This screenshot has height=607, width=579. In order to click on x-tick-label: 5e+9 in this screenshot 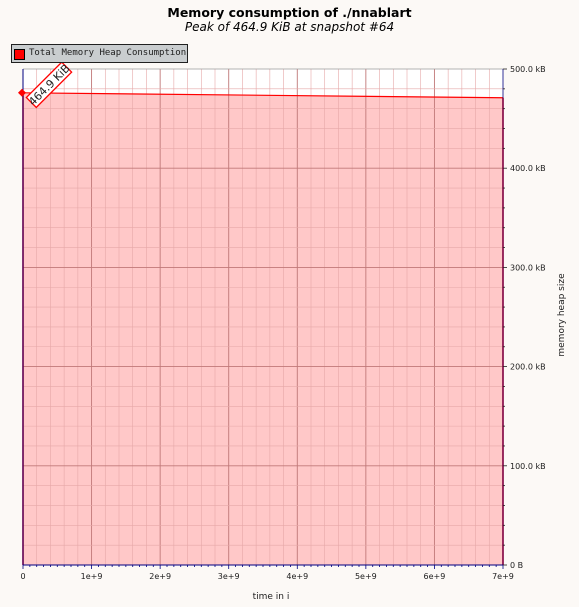, I will do `click(366, 576)`.